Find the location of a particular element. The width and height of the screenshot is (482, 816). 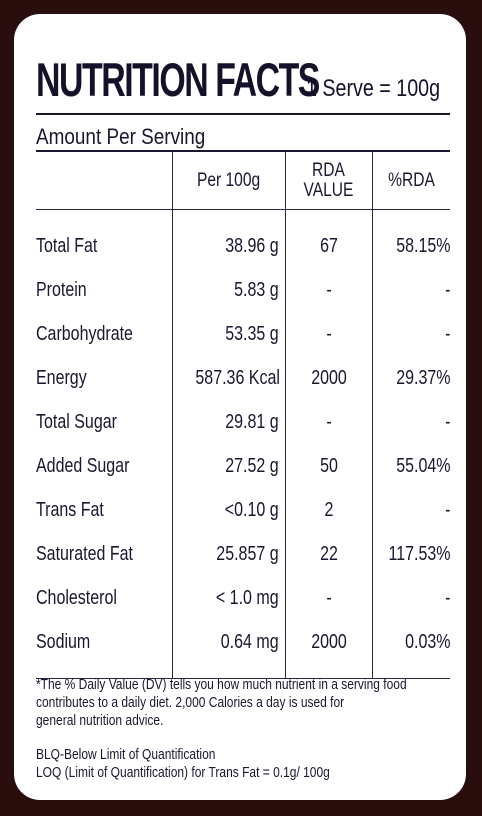

nutrient-name: Total Fat is located at coordinates (104, 238).